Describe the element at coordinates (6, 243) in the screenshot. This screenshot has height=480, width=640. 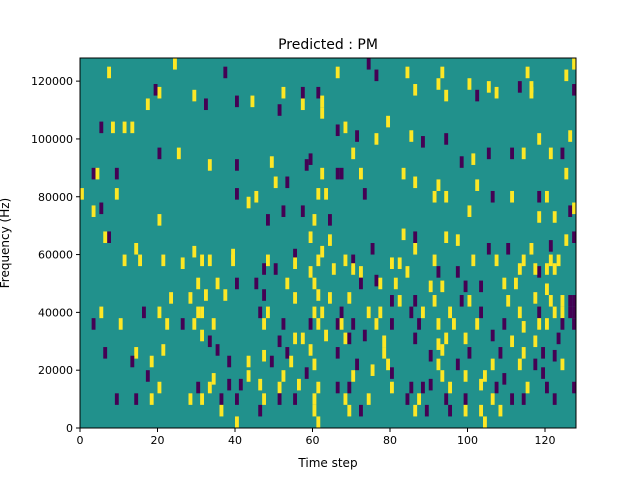
I see `y-axis-label: Frequency (Hz)` at that location.